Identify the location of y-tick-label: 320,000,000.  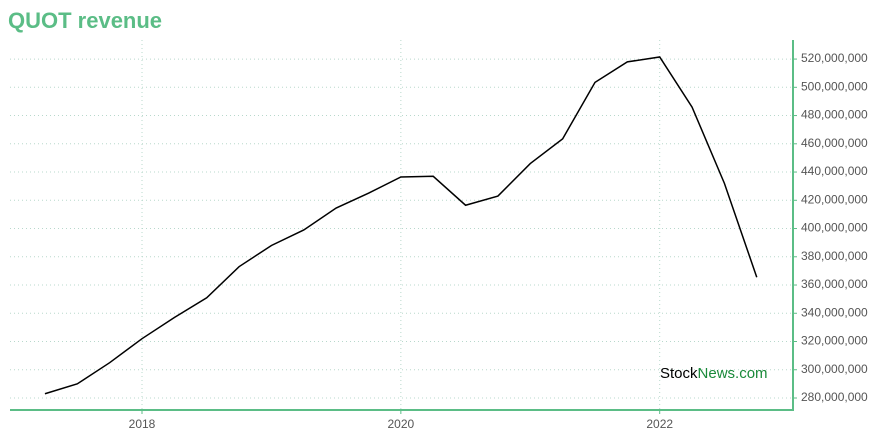
(834, 341).